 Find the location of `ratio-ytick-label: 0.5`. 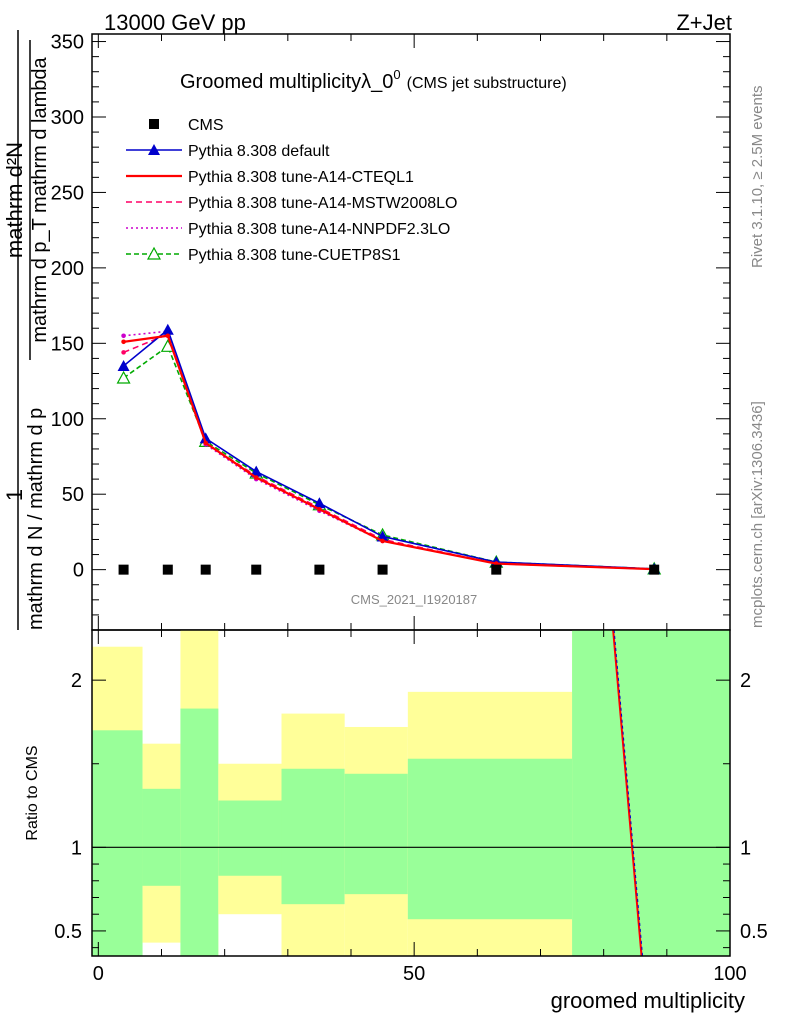

ratio-ytick-label: 0.5 is located at coordinates (68, 932).